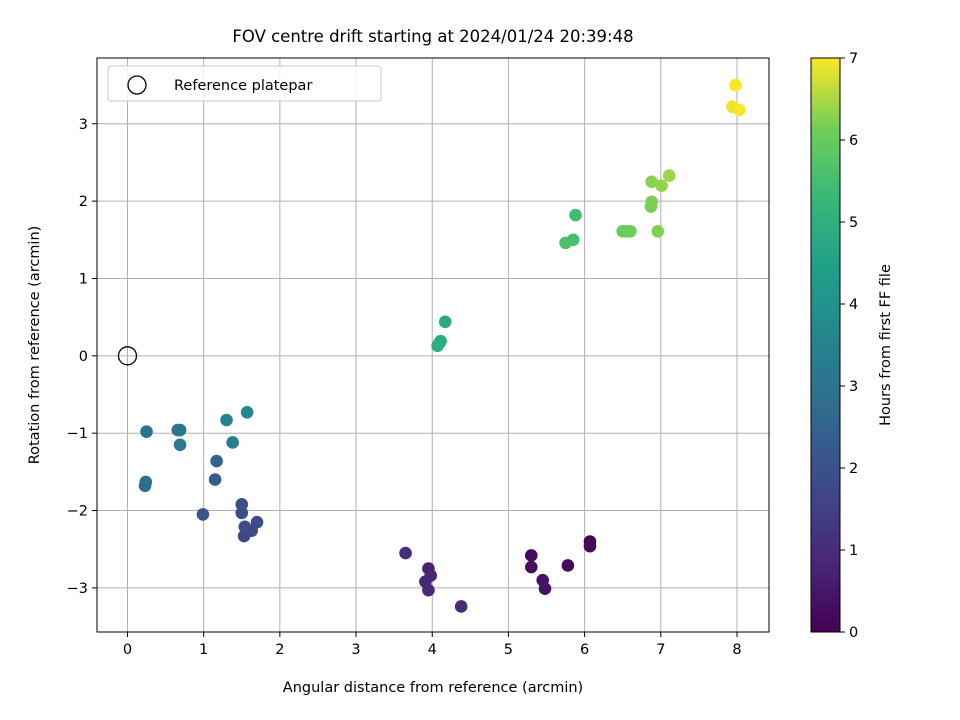 The image size is (960, 720). Describe the element at coordinates (853, 469) in the screenshot. I see `colorbar-tick-label: 2` at that location.